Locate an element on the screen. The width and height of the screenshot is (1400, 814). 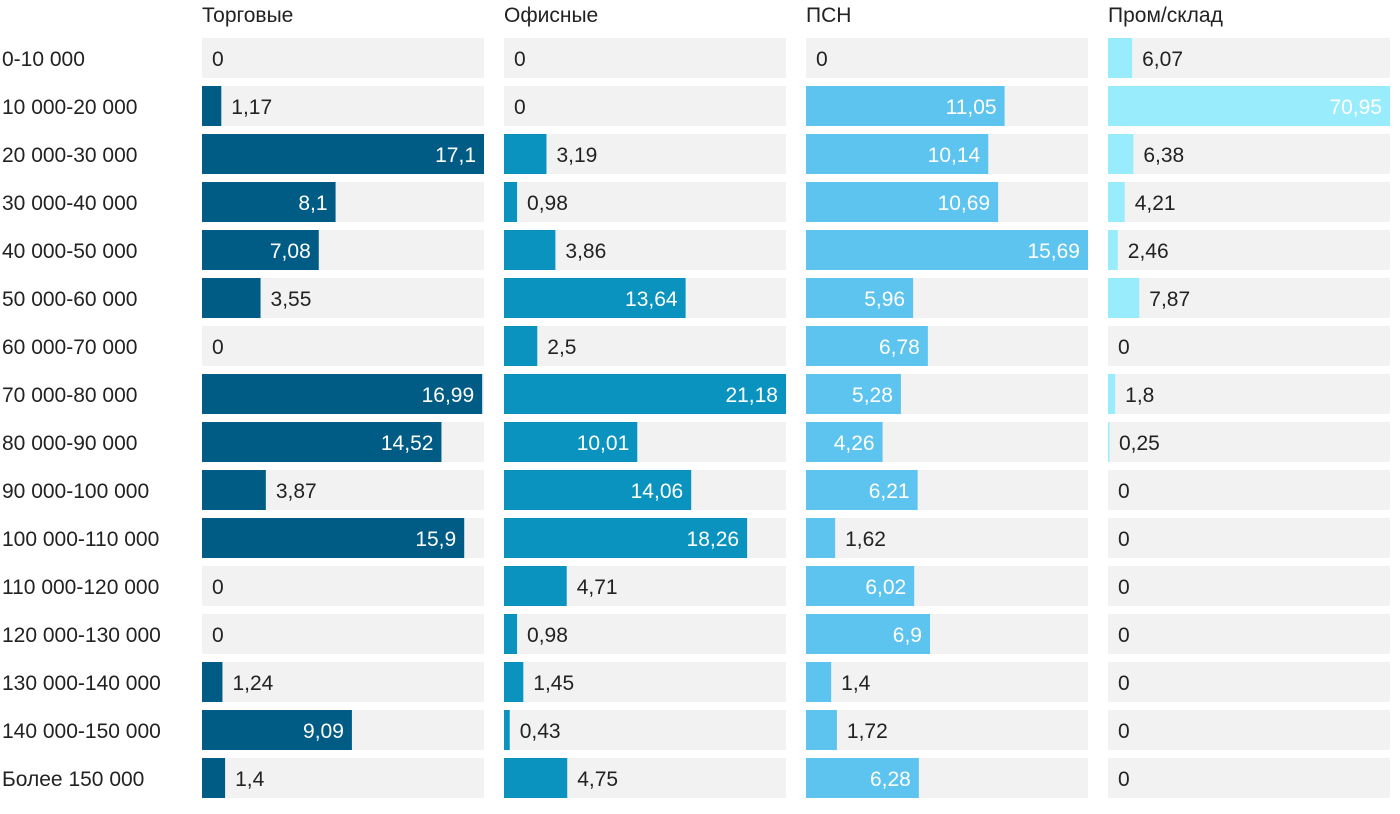
data-label: 10,14 is located at coordinates (954, 155).